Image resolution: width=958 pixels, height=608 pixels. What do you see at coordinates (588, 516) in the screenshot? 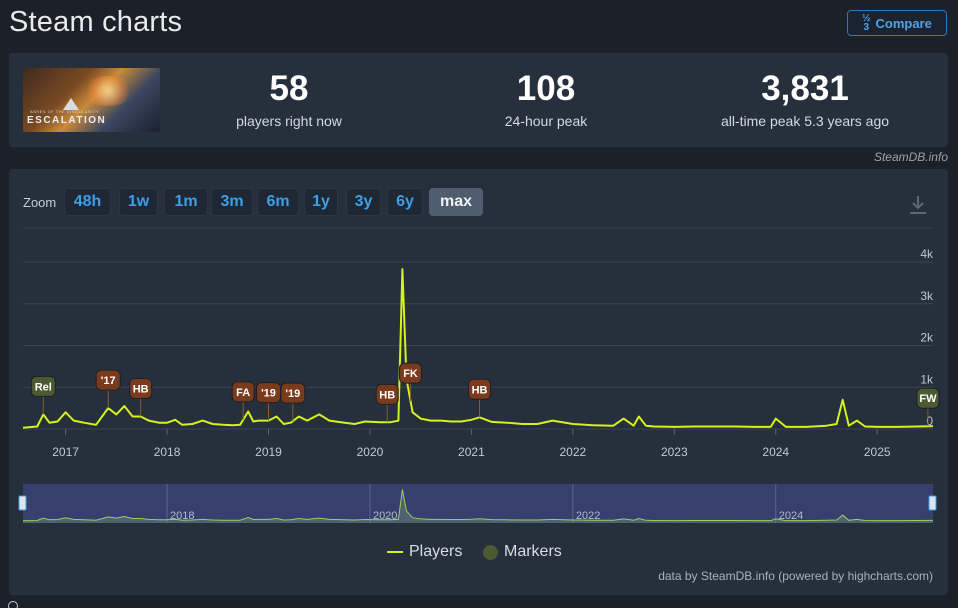
I see `navigator-tick-label: 2022` at bounding box center [588, 516].